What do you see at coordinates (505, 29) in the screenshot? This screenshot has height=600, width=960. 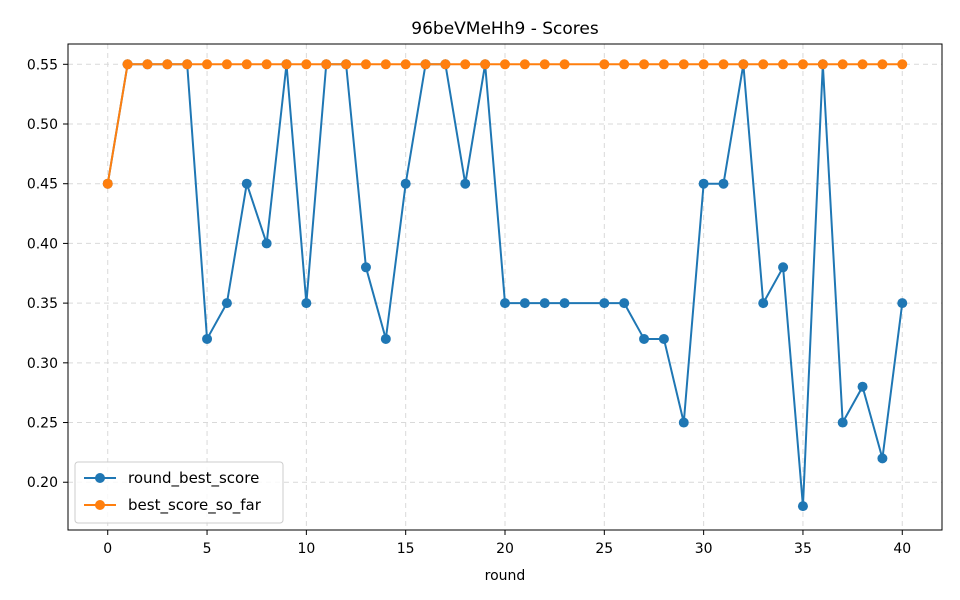 I see `chart-title: 96beVMeHh9 - Scores` at bounding box center [505, 29].